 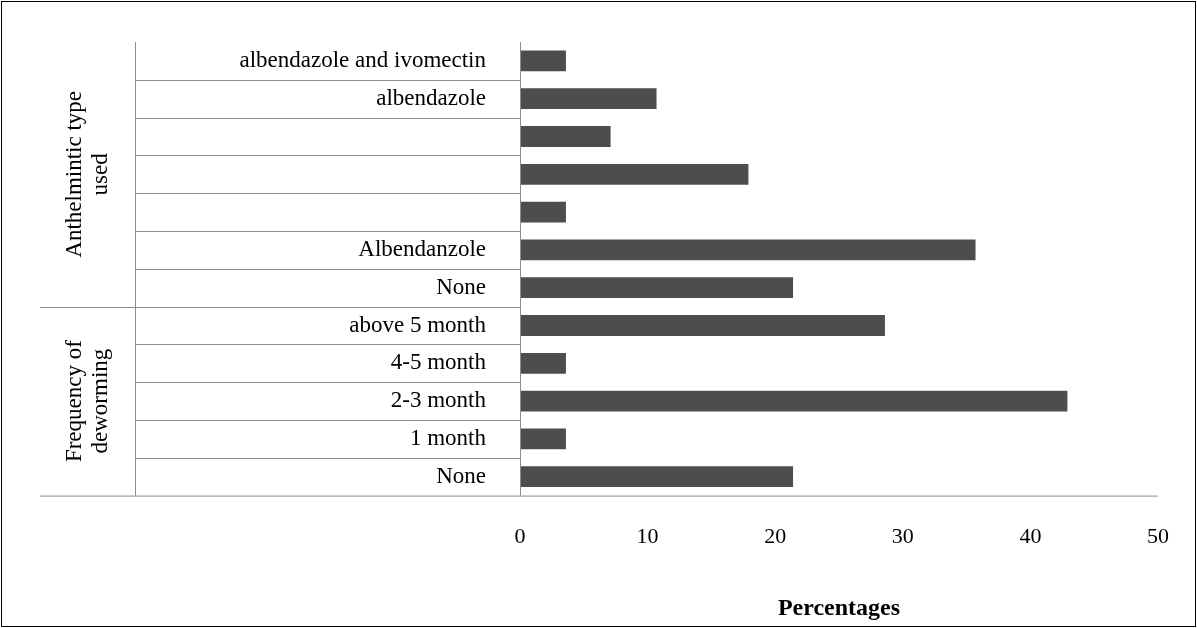 What do you see at coordinates (839, 607) in the screenshot?
I see `x-axis-title: Percentages` at bounding box center [839, 607].